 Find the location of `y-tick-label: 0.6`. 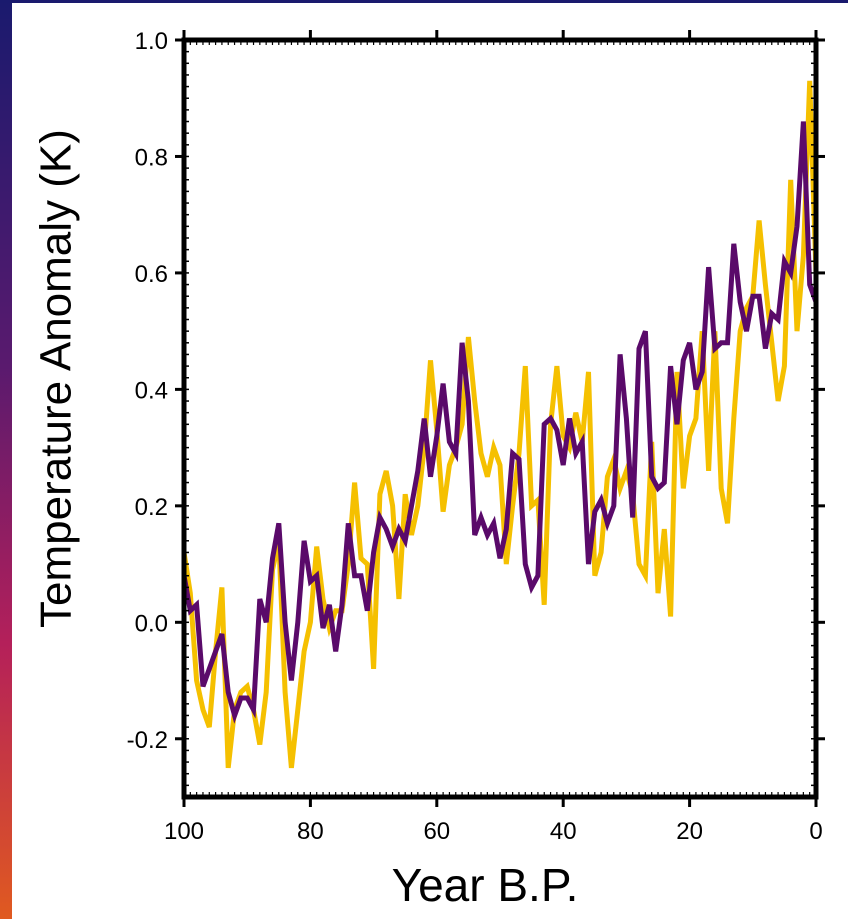

y-tick-label: 0.6 is located at coordinates (151, 274).